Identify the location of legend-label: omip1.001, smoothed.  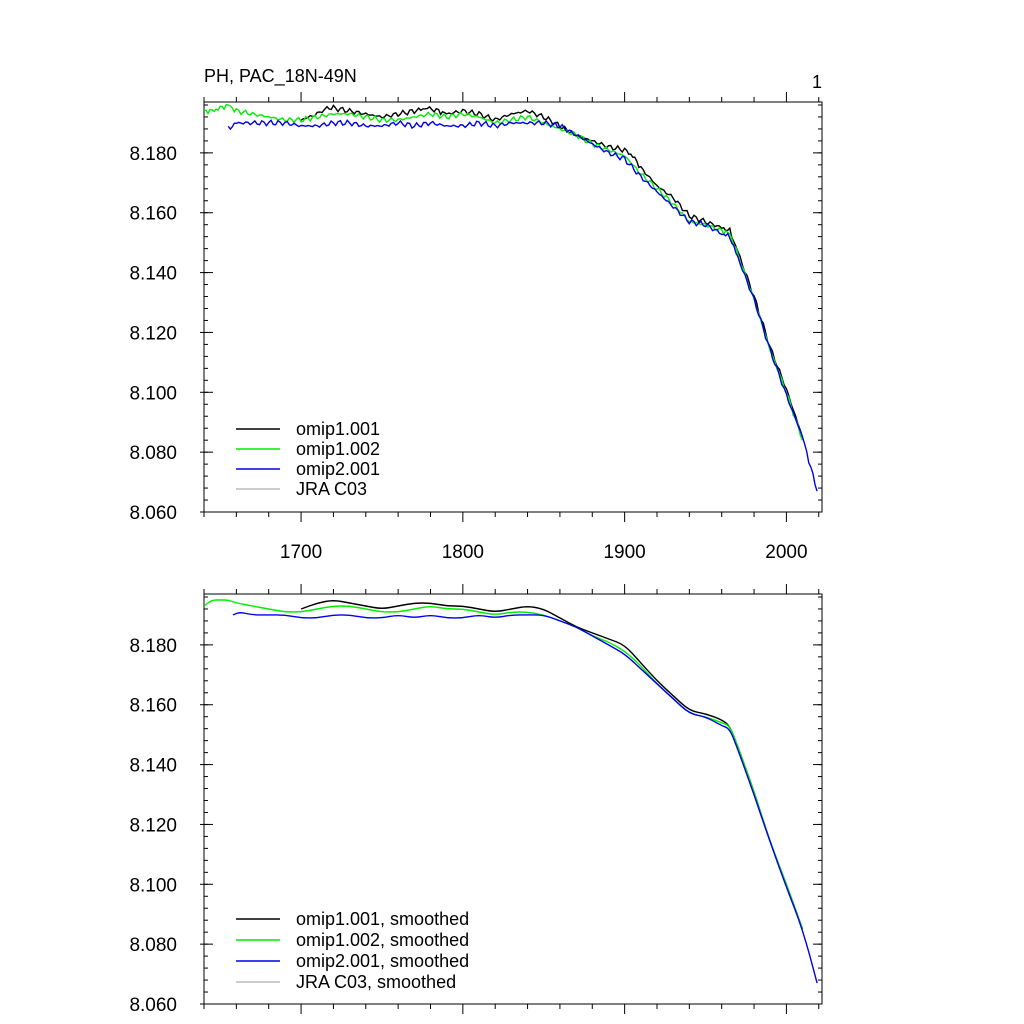
(382, 919).